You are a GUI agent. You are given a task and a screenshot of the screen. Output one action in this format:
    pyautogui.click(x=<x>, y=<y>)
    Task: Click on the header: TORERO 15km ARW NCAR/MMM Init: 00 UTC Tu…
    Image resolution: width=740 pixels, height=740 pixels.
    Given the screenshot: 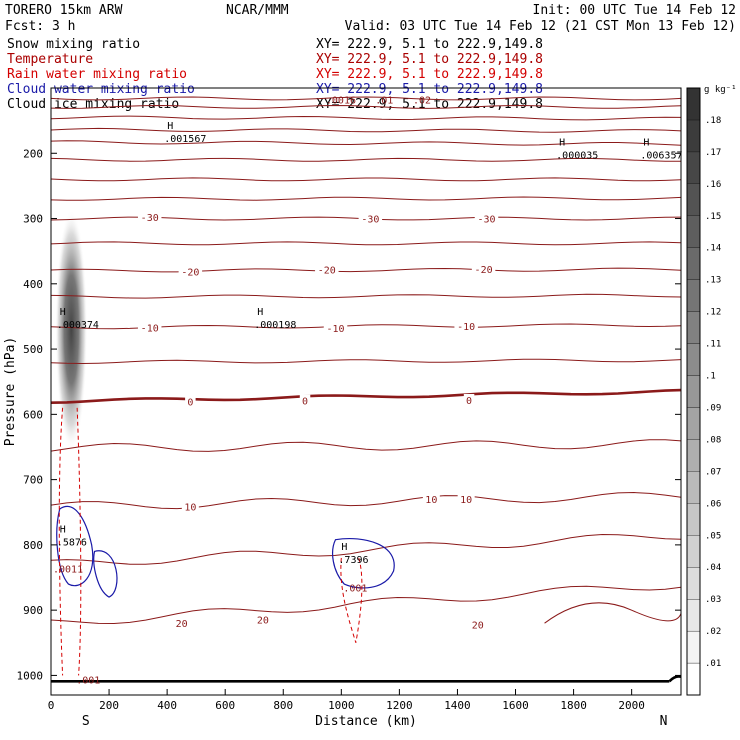 What is the action you would take?
    pyautogui.click(x=370, y=18)
    